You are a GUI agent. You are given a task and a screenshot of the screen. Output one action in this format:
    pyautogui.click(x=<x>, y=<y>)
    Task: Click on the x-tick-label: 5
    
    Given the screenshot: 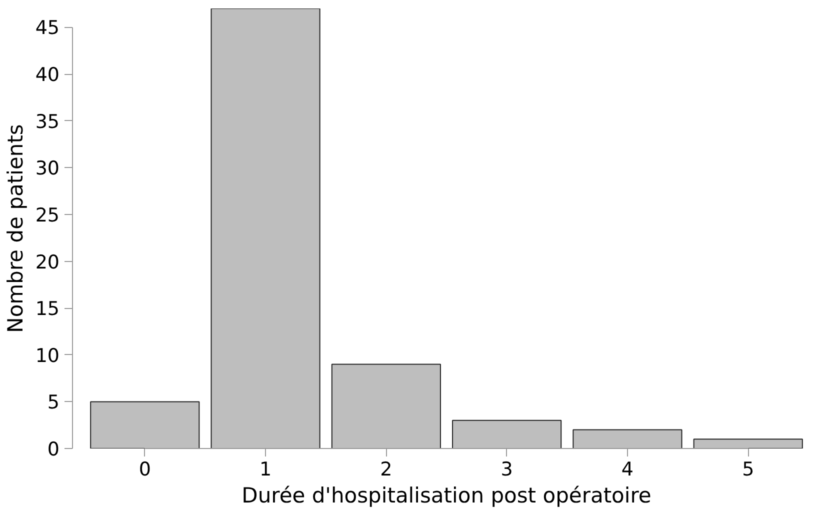 What is the action you would take?
    pyautogui.click(x=748, y=469)
    